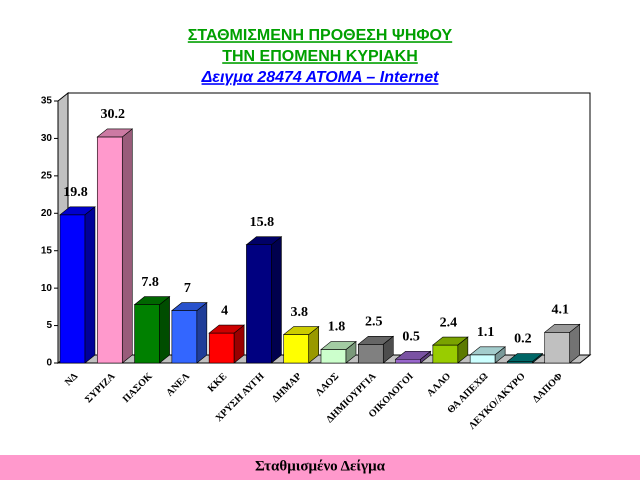  I want to click on y-tick-label: 25, so click(47, 175).